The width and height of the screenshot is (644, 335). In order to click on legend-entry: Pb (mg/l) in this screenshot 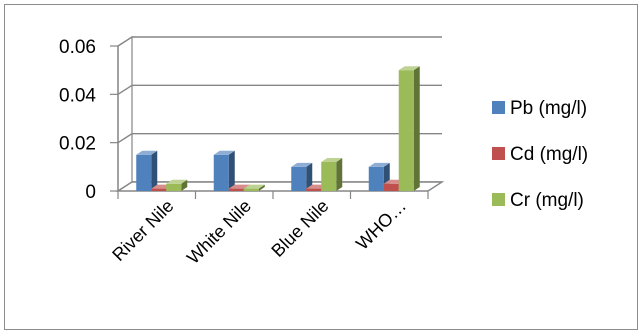, I will do `click(539, 108)`.